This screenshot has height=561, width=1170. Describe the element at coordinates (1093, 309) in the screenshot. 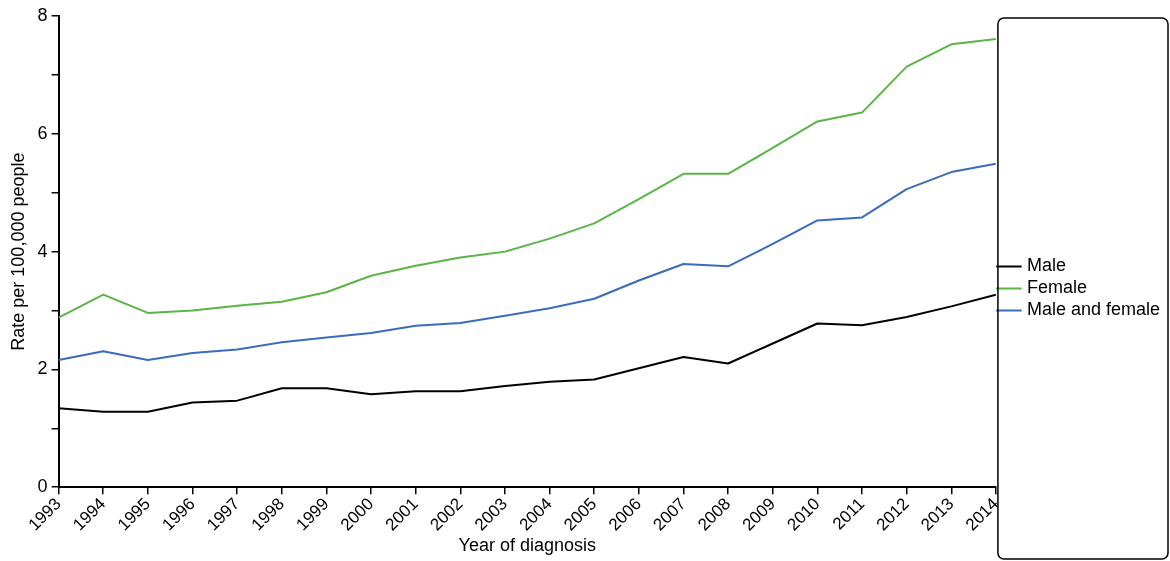

I see `legend-label: Male and female` at that location.